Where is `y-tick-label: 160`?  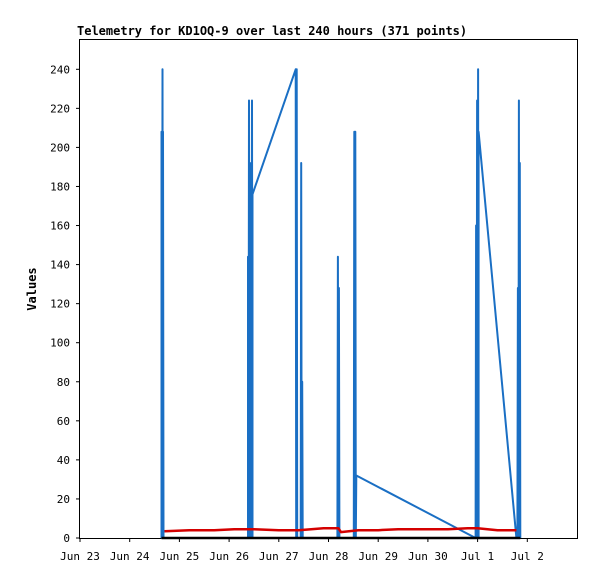 y-tick-label: 160 is located at coordinates (60, 226).